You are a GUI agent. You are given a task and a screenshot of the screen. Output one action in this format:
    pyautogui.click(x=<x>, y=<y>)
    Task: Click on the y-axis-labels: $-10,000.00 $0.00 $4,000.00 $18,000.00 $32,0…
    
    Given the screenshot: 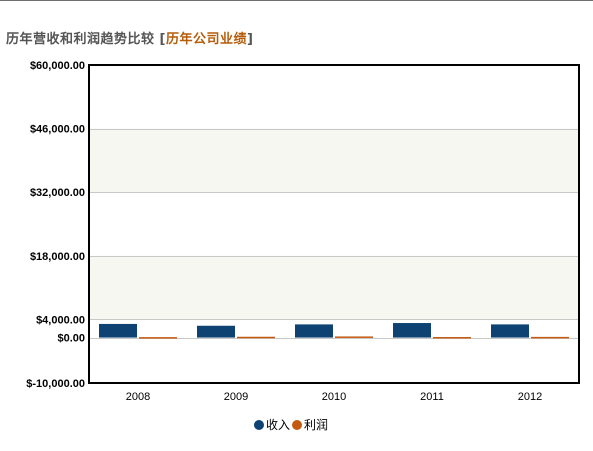 What is the action you would take?
    pyautogui.click(x=55, y=225)
    